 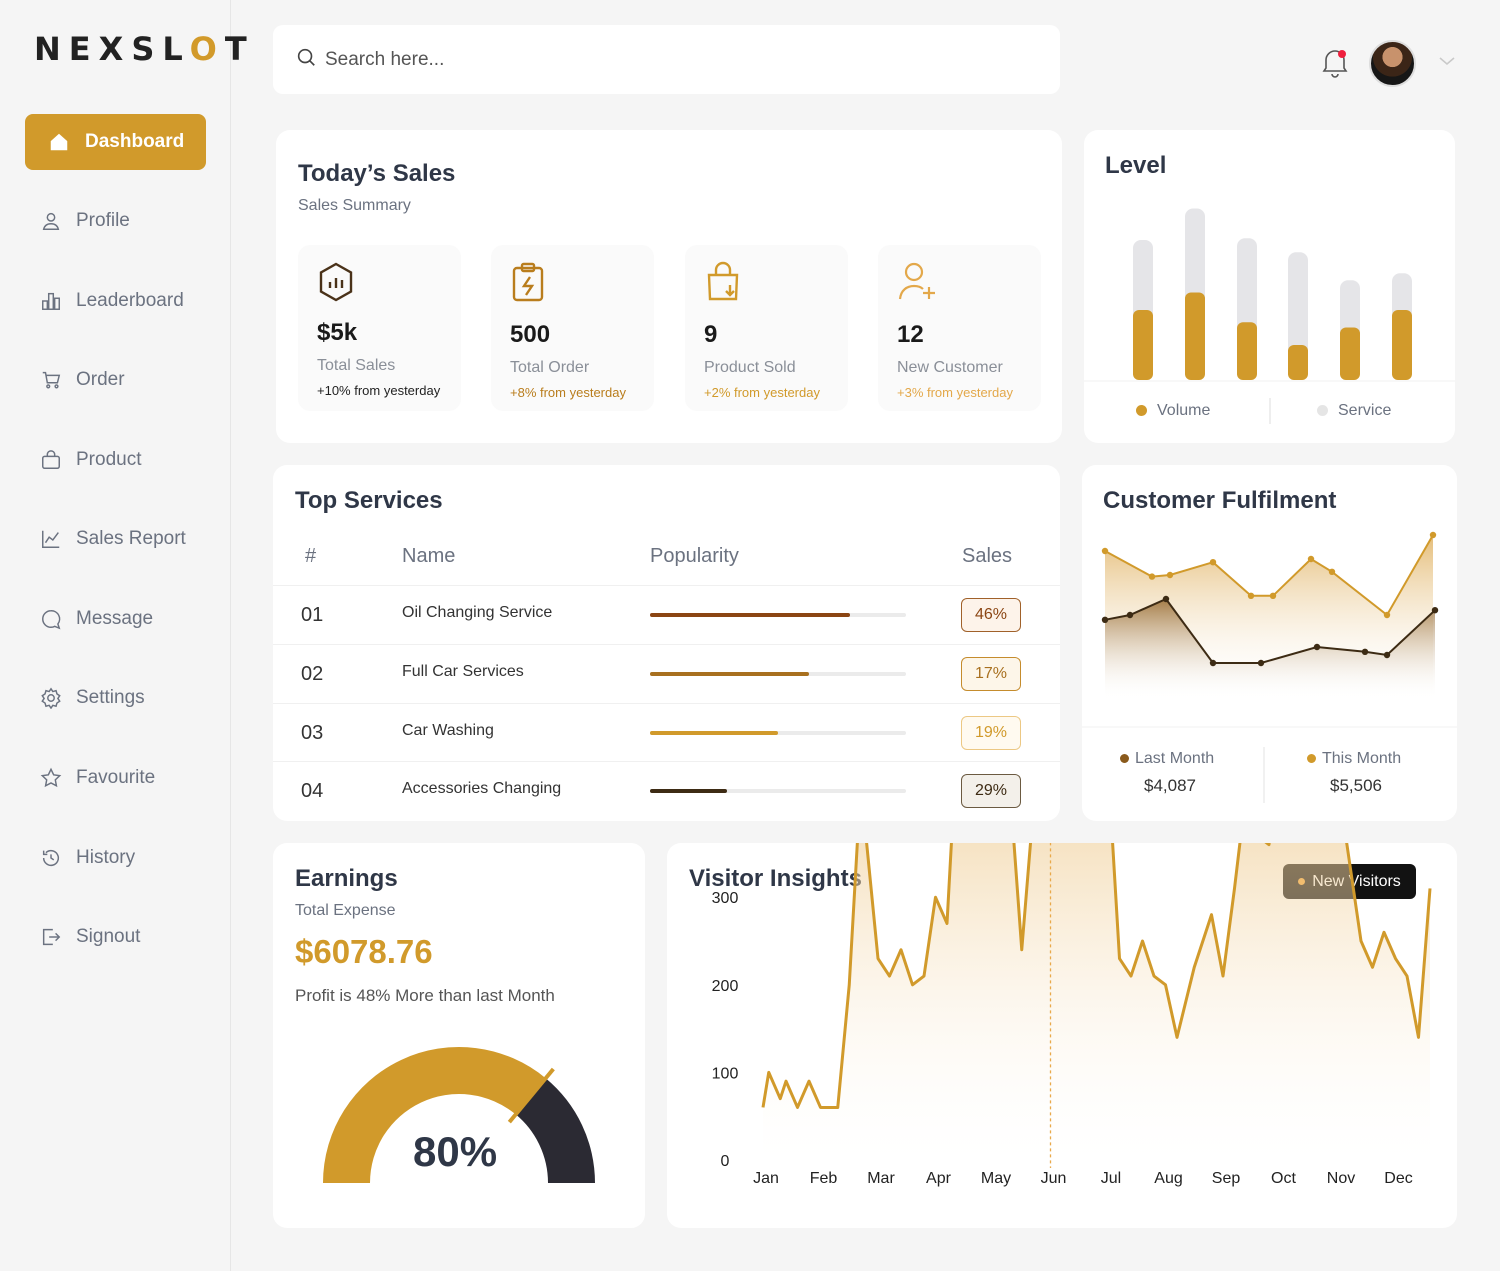 I want to click on stat-label: Total Sales, so click(x=356, y=365).